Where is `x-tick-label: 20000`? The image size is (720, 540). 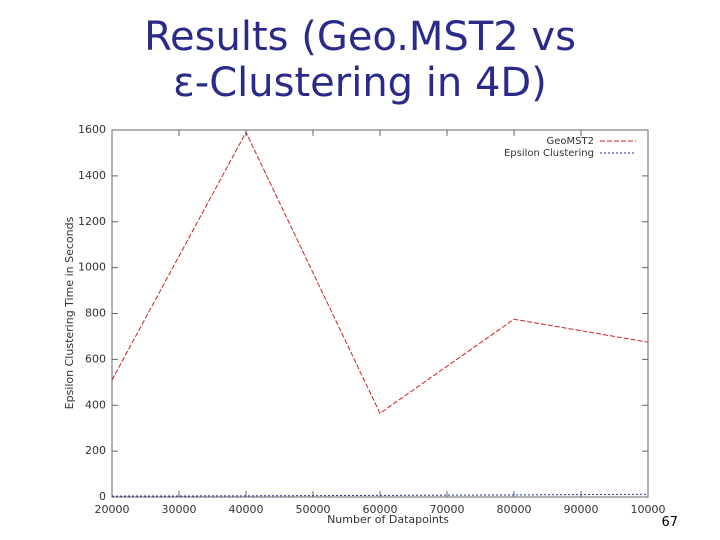
x-tick-label: 20000 is located at coordinates (112, 509).